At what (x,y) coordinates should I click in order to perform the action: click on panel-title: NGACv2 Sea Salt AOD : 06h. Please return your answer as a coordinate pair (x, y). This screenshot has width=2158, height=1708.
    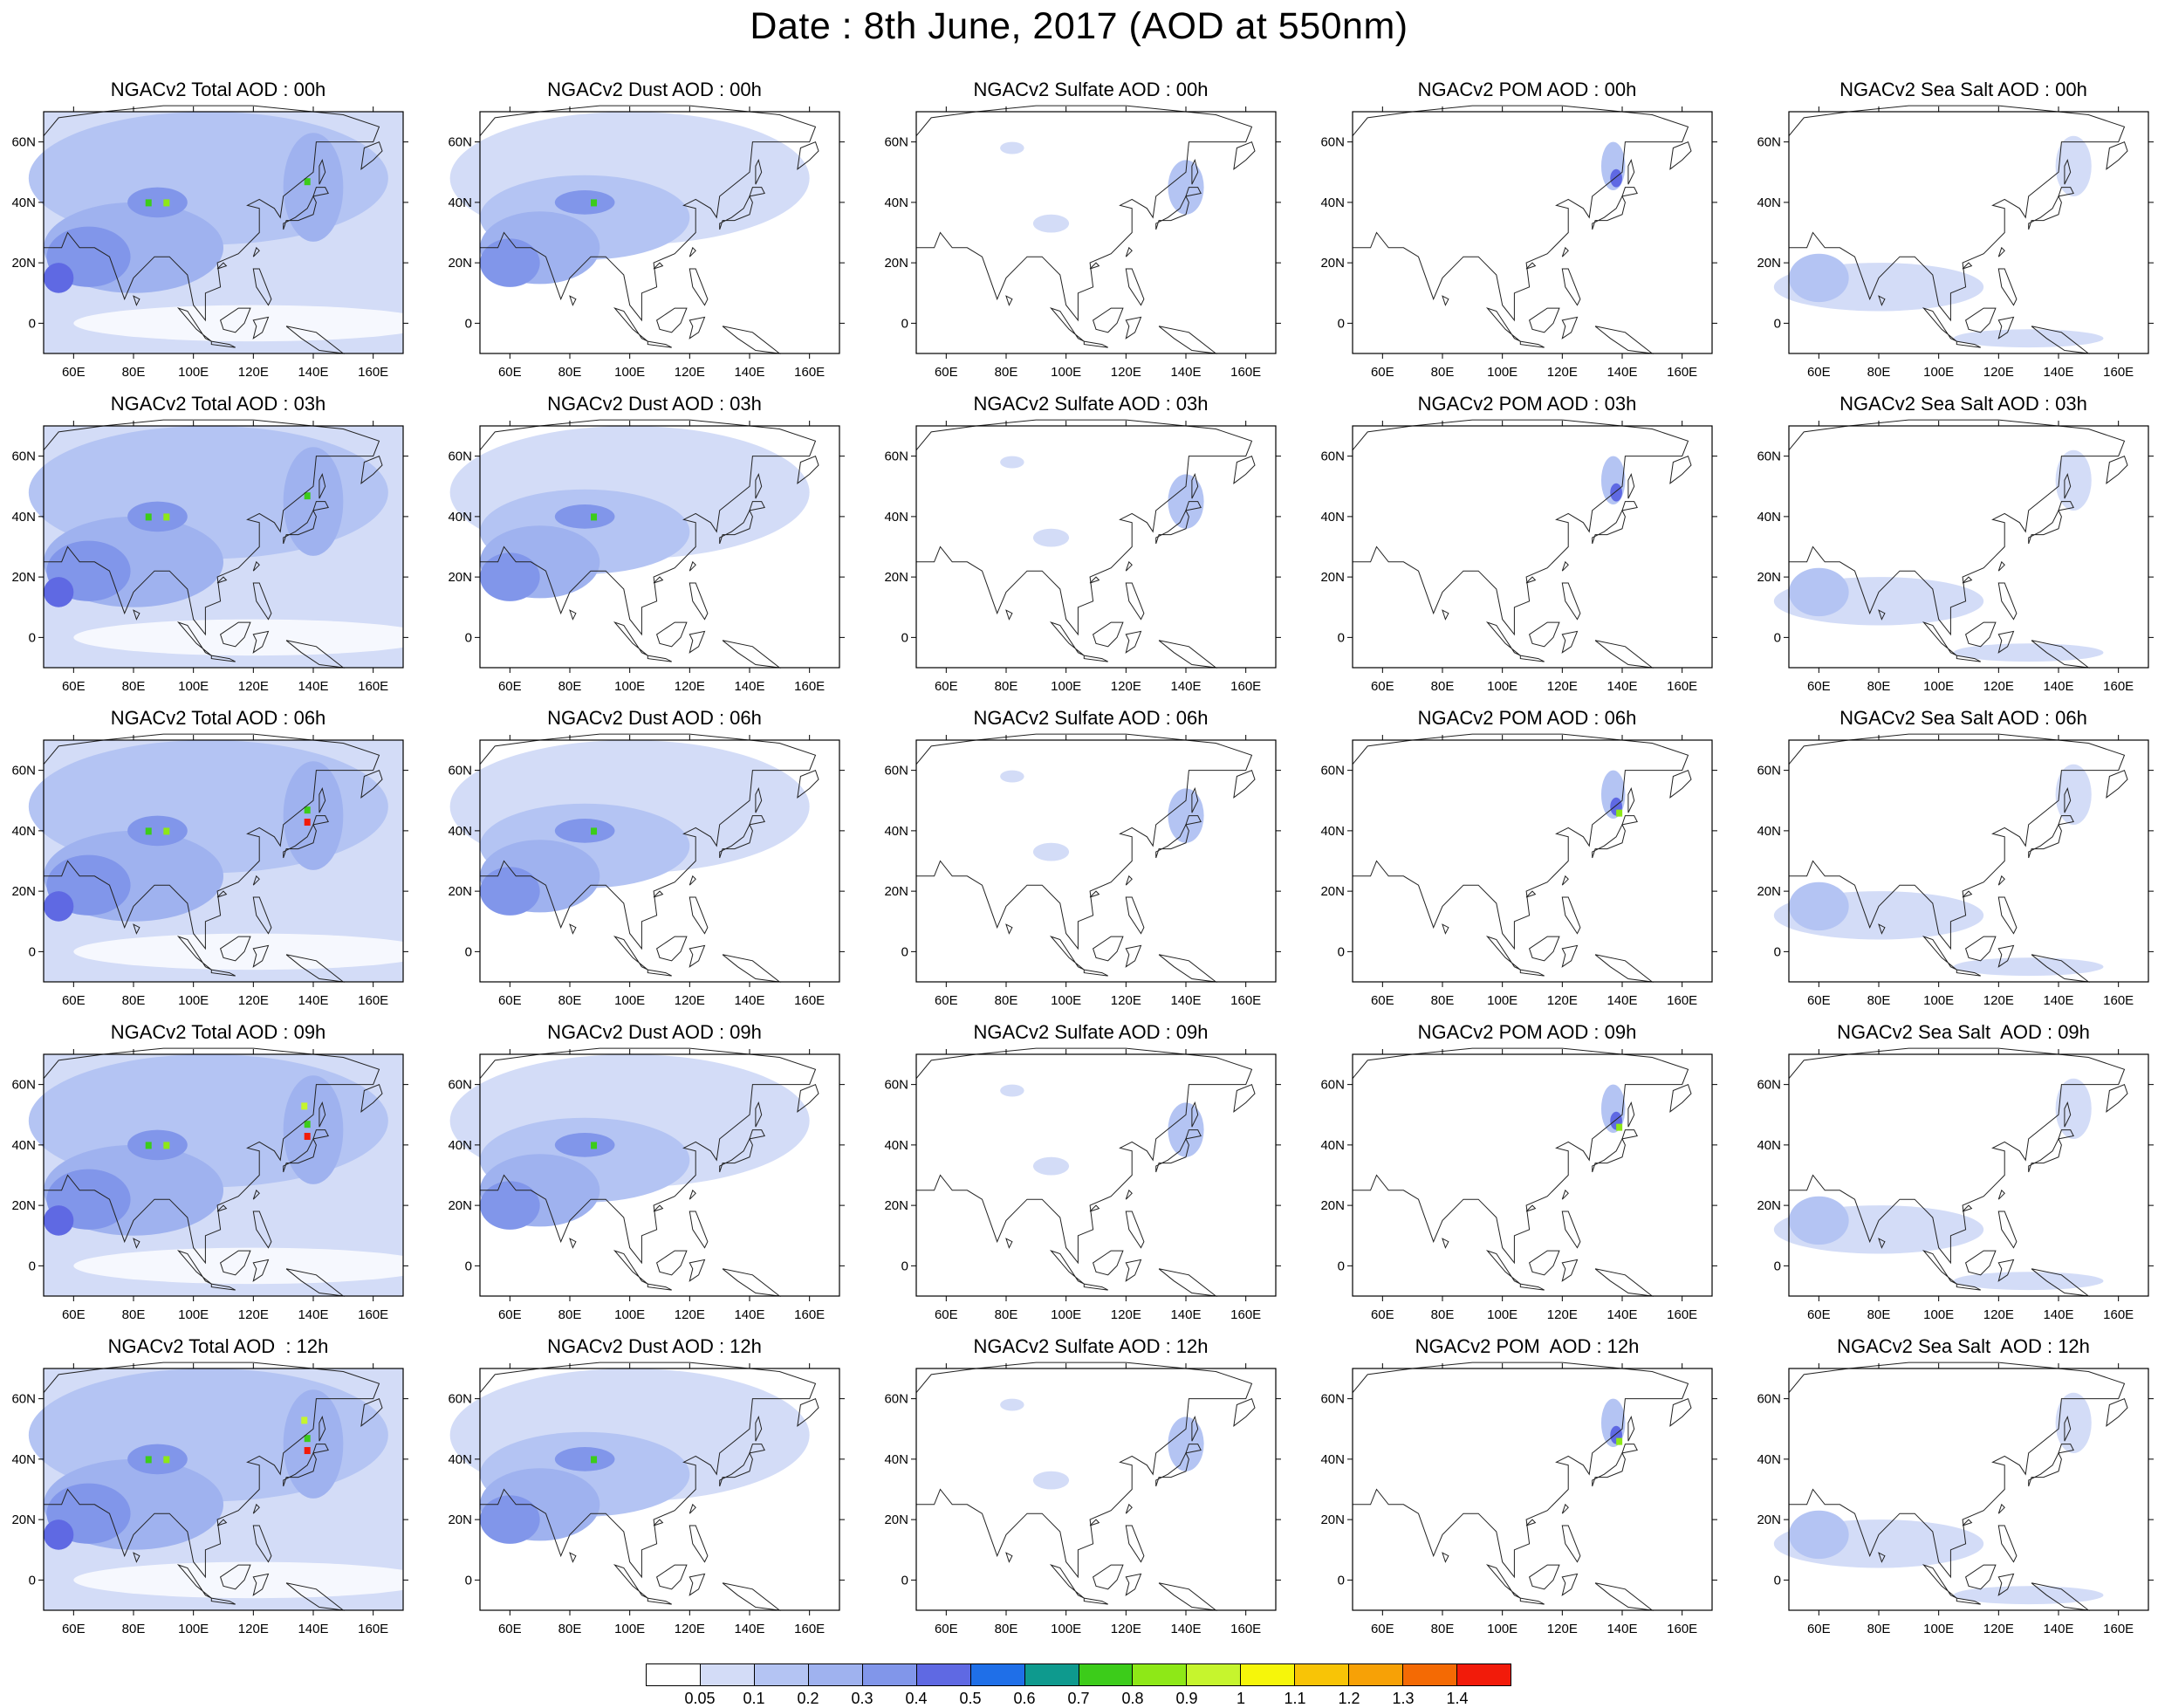
    Looking at the image, I should click on (1963, 718).